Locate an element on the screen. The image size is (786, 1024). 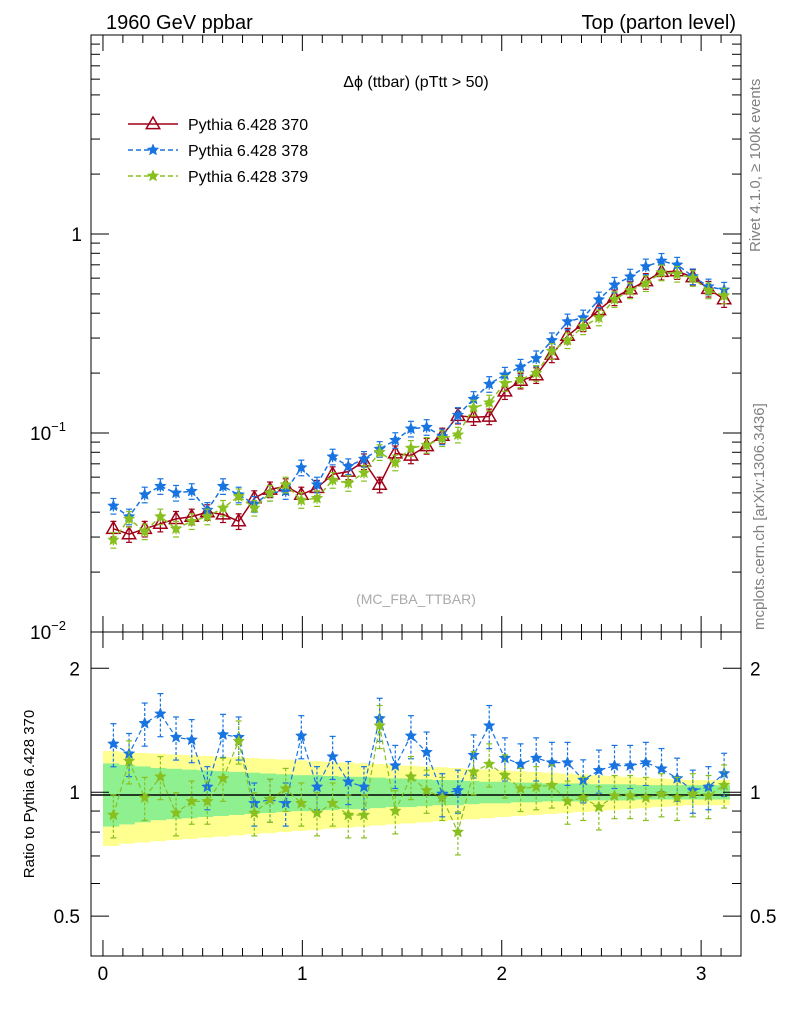
y-tick-label-exp: −2 is located at coordinates (58, 625).